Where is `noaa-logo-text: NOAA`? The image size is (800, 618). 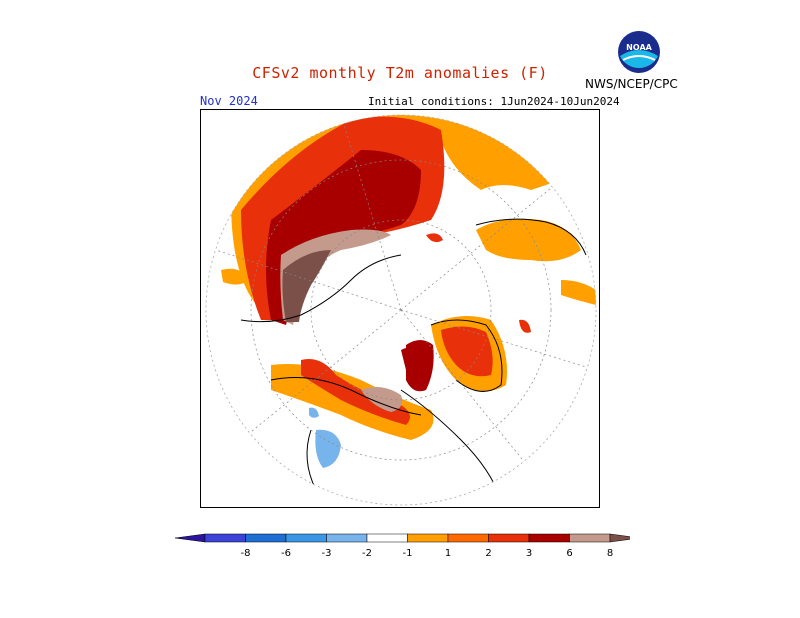
noaa-logo-text: NOAA is located at coordinates (639, 47).